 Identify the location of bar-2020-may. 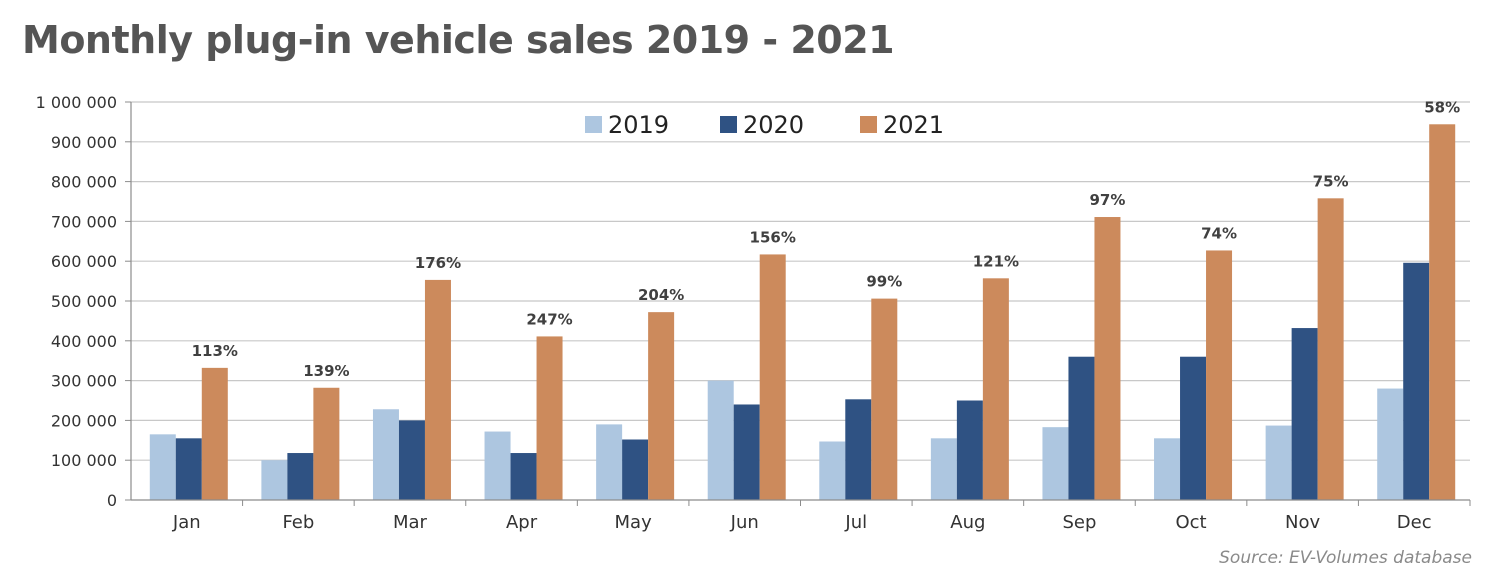
(635, 469).